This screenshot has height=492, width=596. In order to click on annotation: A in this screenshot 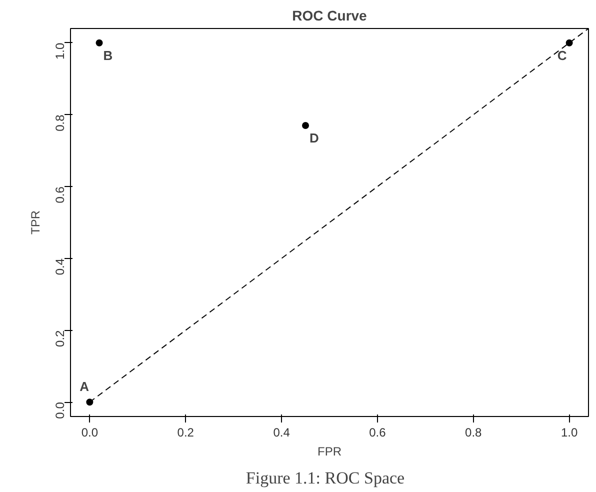, I will do `click(85, 386)`.